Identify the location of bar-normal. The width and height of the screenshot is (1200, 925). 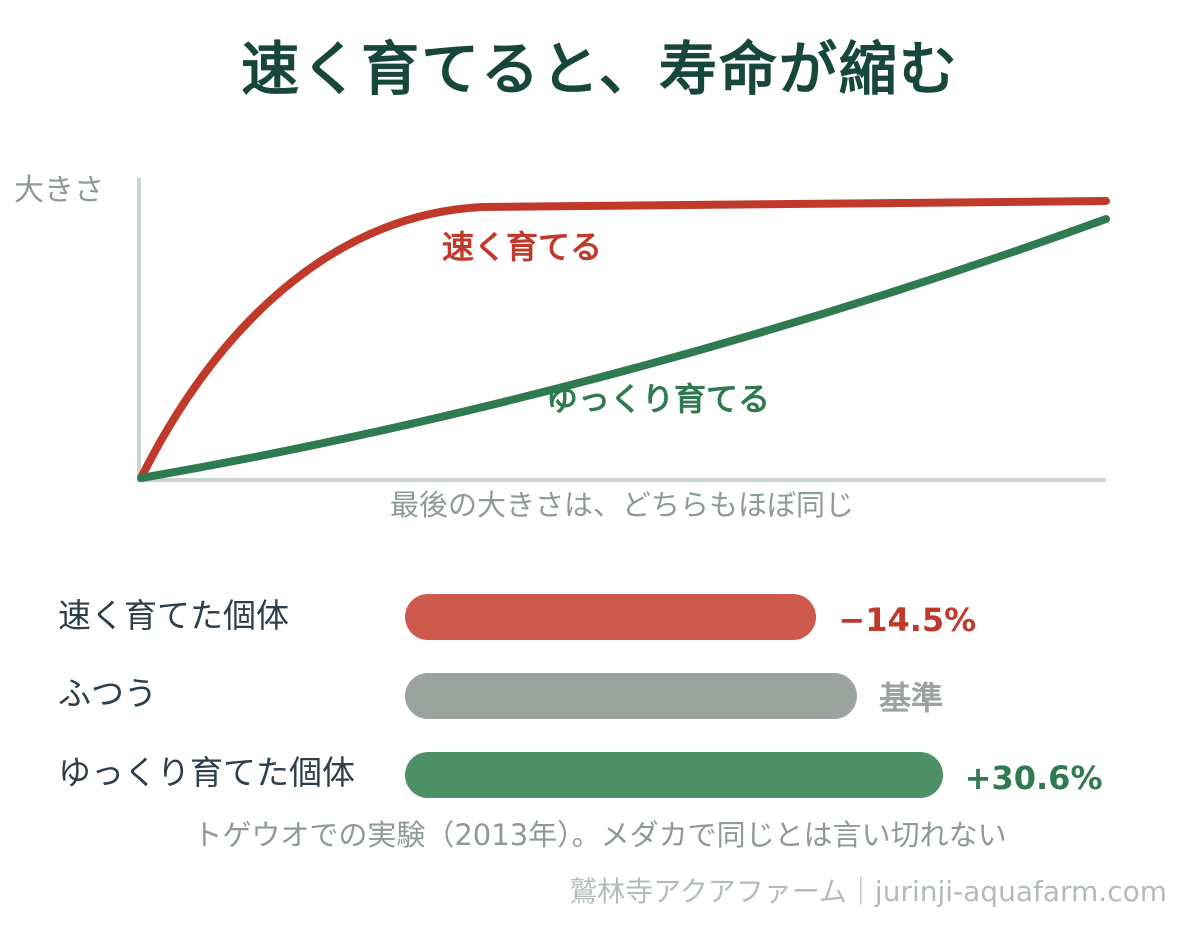
(631, 696).